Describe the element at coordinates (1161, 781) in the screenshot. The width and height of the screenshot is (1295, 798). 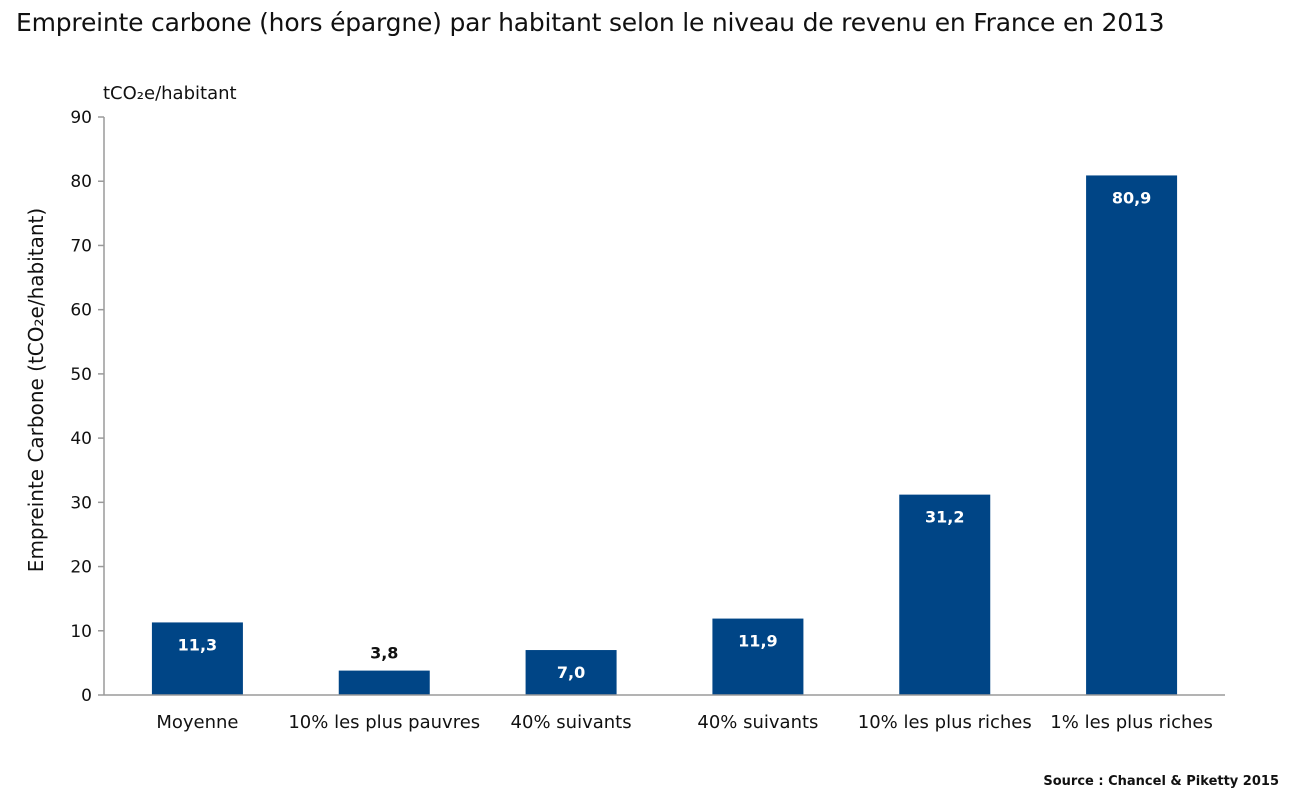
I see `source-note: Source : Chancel & Piketty 2015` at that location.